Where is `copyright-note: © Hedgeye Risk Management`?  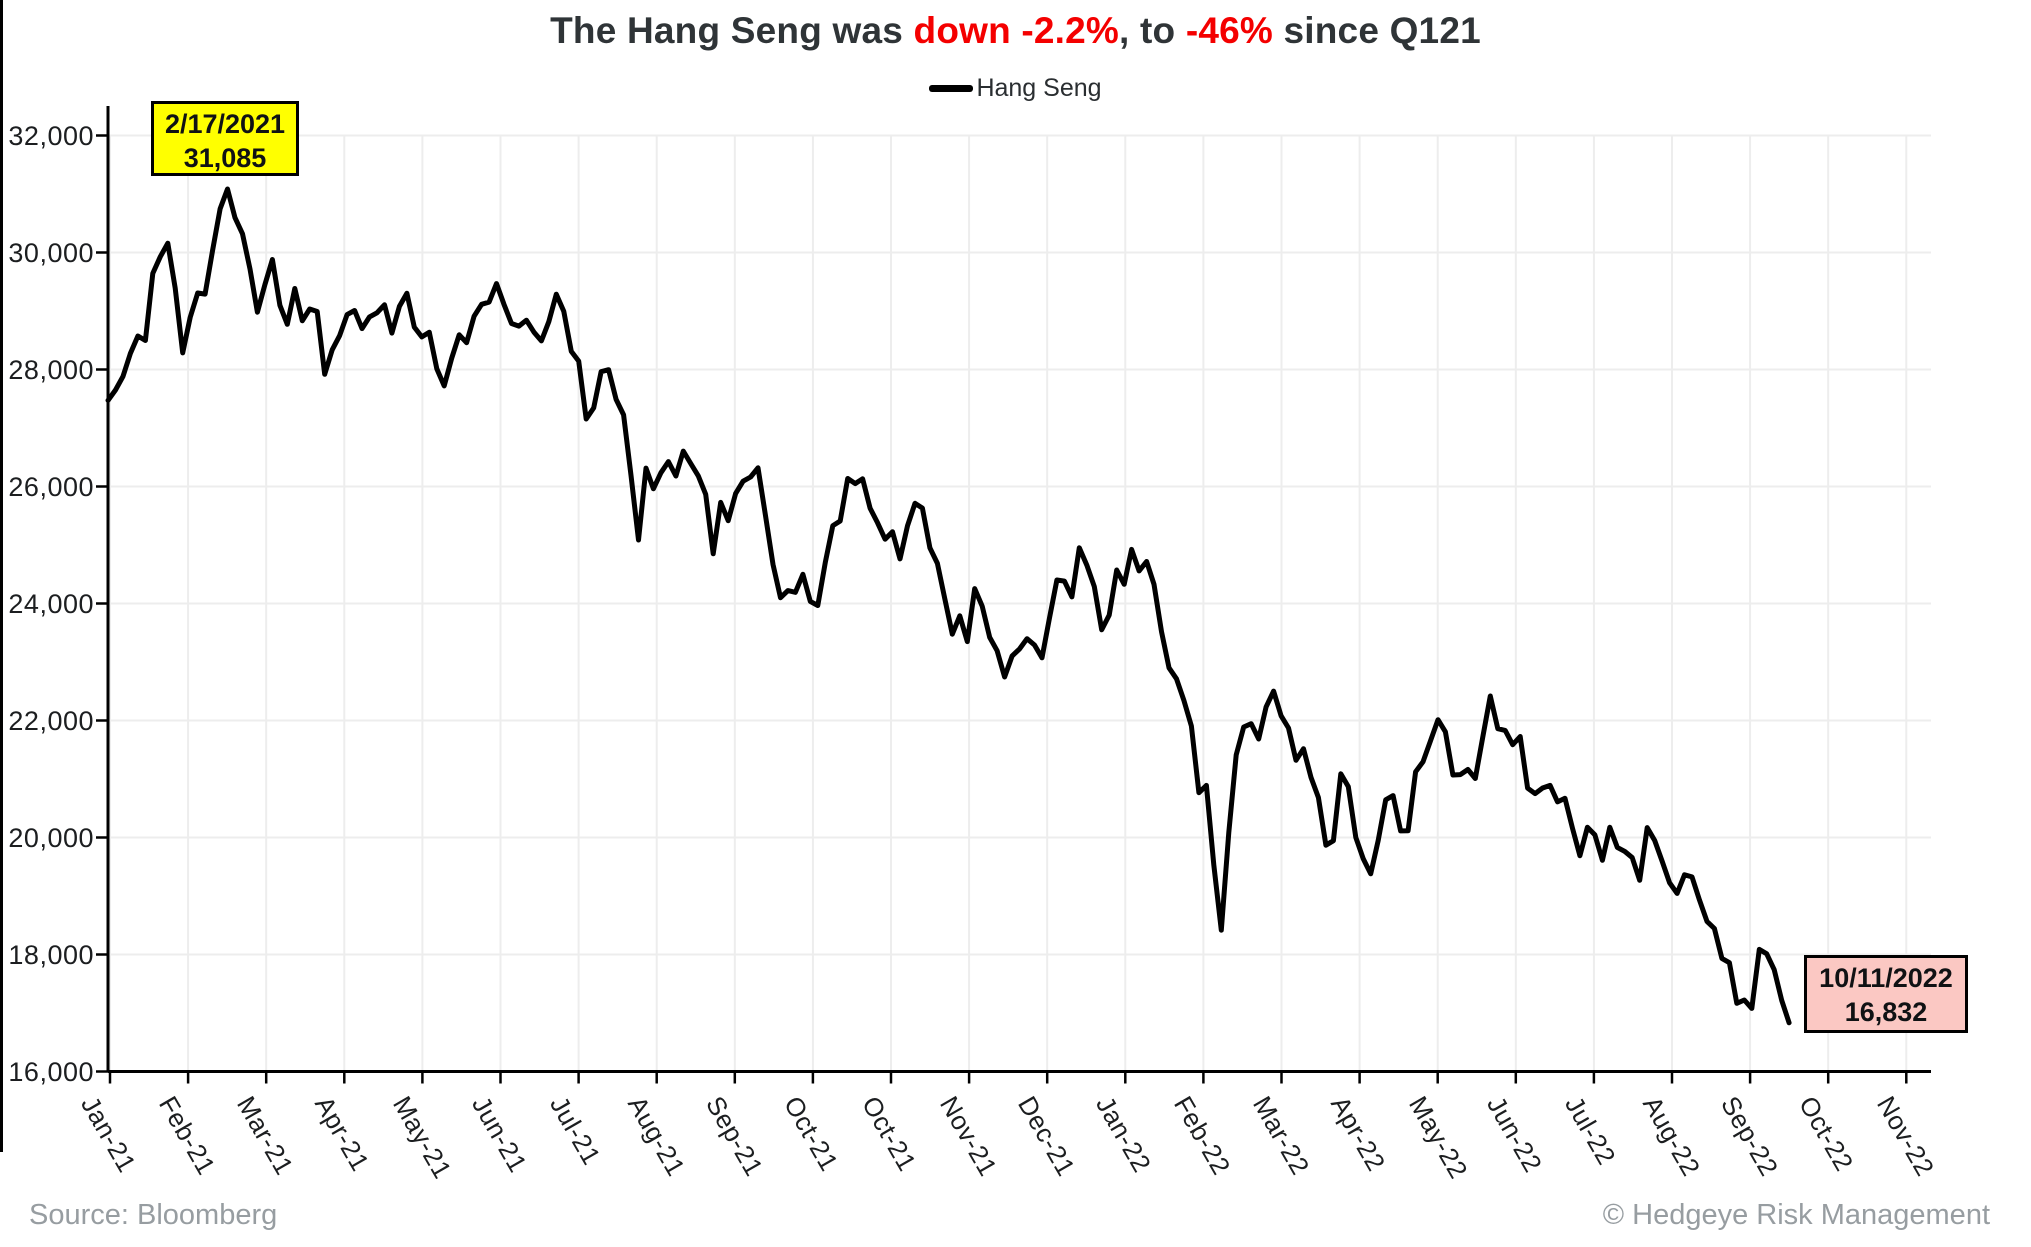
copyright-note: © Hedgeye Risk Management is located at coordinates (1796, 1215).